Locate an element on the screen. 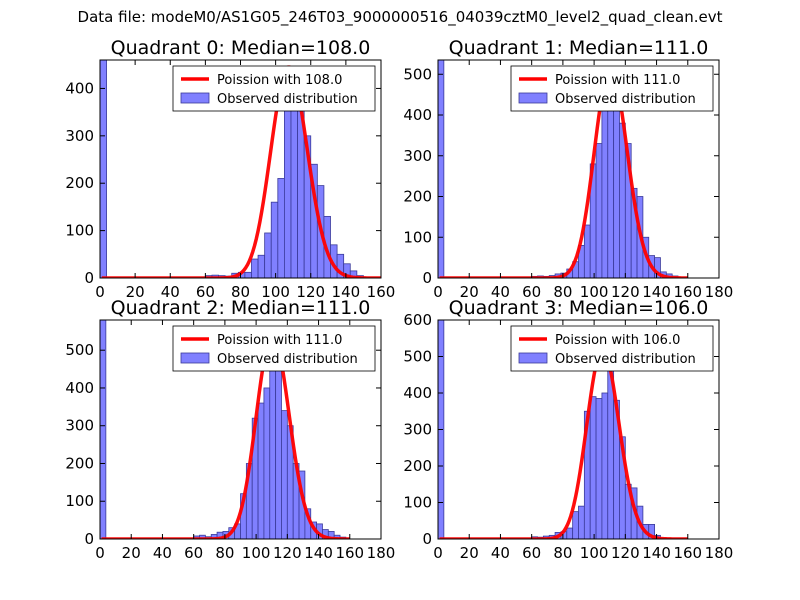  legend: Poission with 106.0 Observed distribution is located at coordinates (612, 348).